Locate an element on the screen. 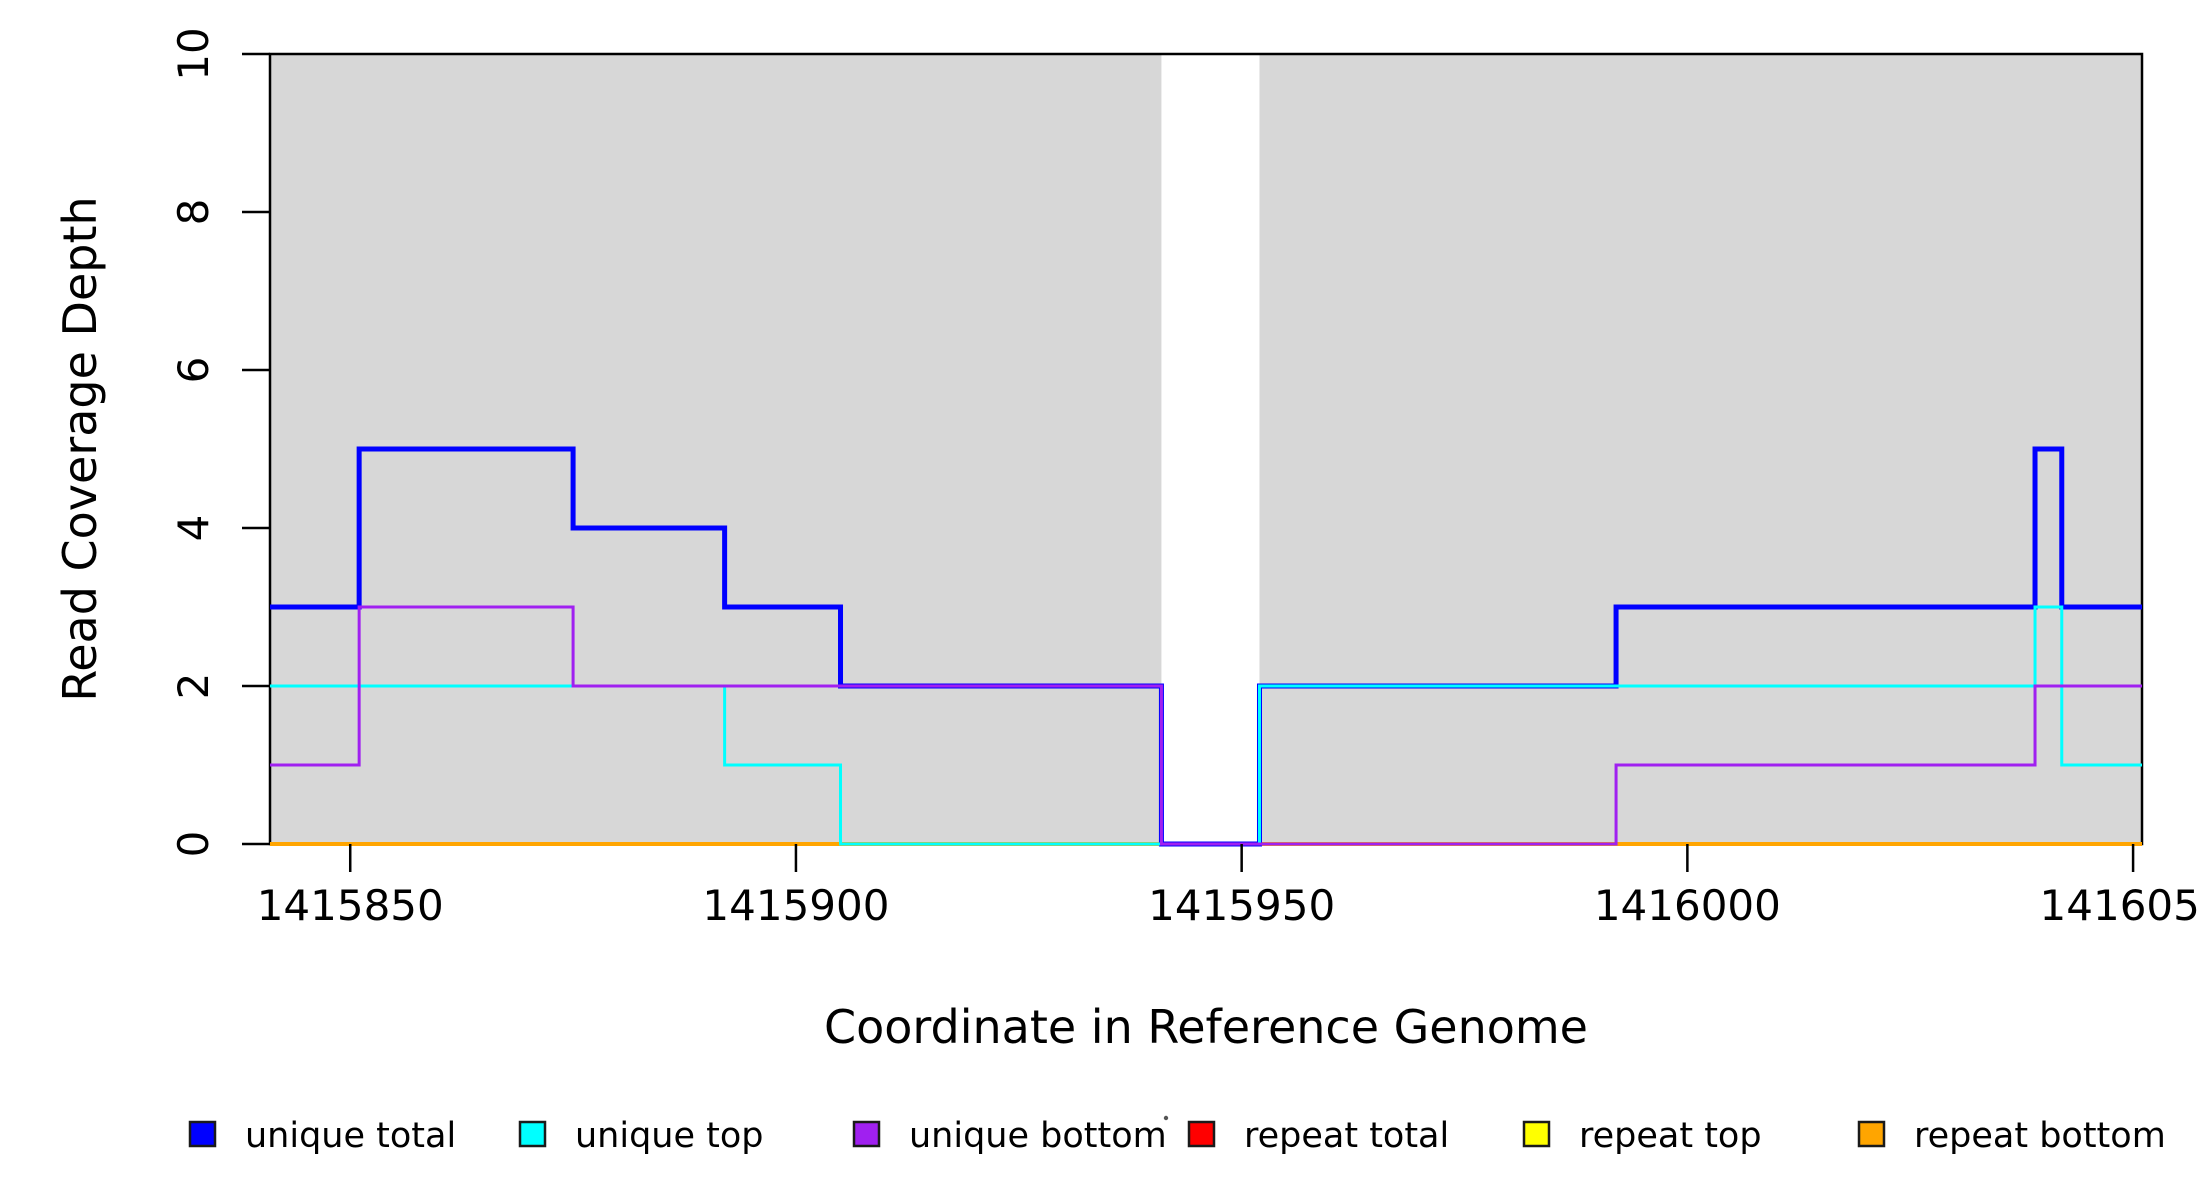  y-axis-title: Read Coverage Depth is located at coordinates (80, 448).